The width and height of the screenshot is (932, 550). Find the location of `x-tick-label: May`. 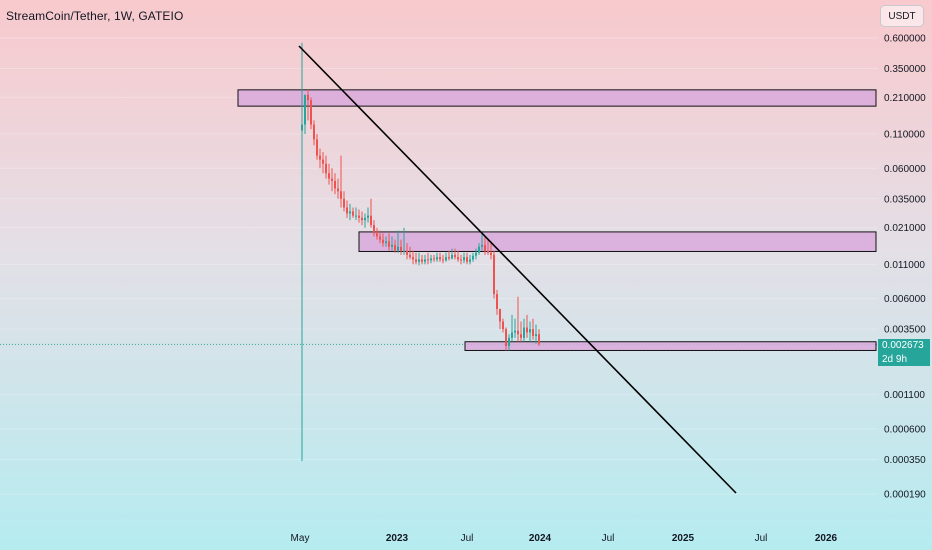

x-tick-label: May is located at coordinates (300, 538).